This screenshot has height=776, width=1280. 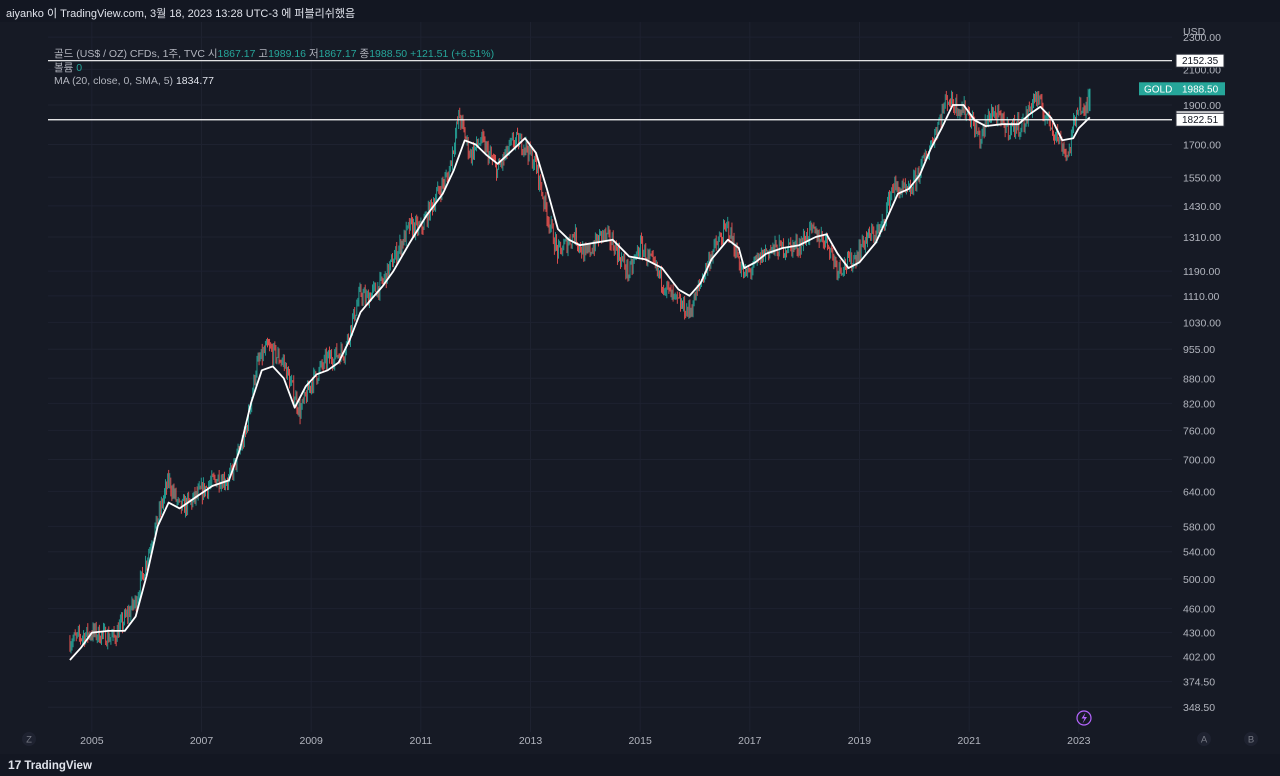 I want to click on line-price-value: 2152.35, so click(x=1200, y=61).